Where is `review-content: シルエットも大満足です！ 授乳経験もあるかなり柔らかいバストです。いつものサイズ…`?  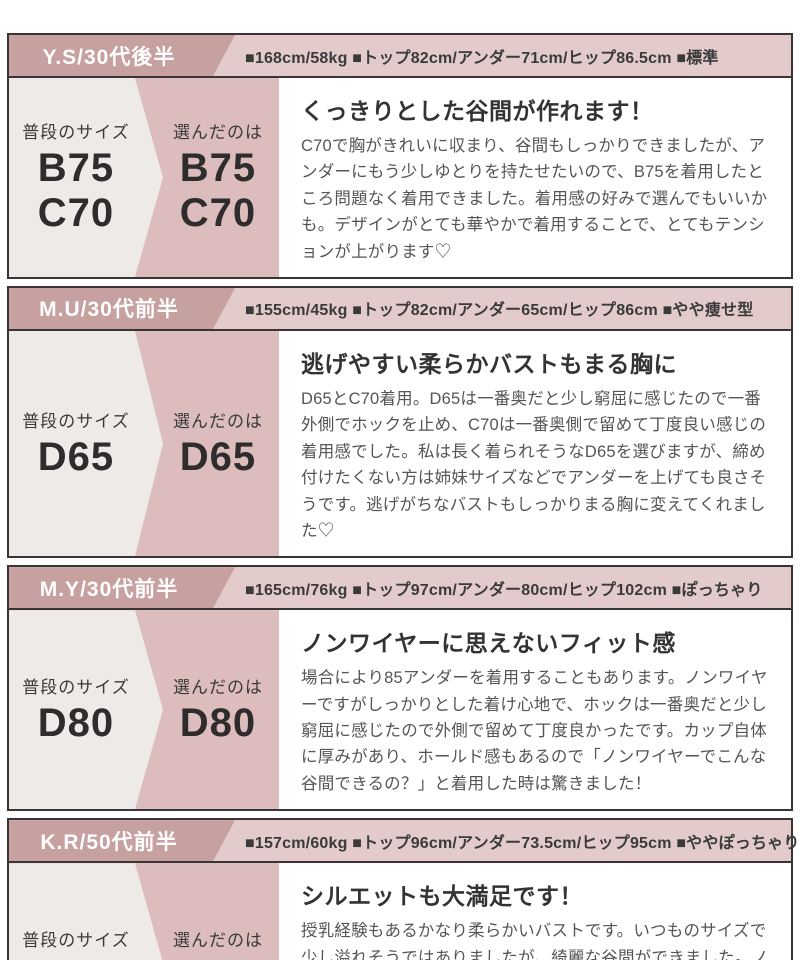 review-content: シルエットも大満足です！ 授乳経験もあるかなり柔らかいバストです。いつものサイズ… is located at coordinates (535, 911).